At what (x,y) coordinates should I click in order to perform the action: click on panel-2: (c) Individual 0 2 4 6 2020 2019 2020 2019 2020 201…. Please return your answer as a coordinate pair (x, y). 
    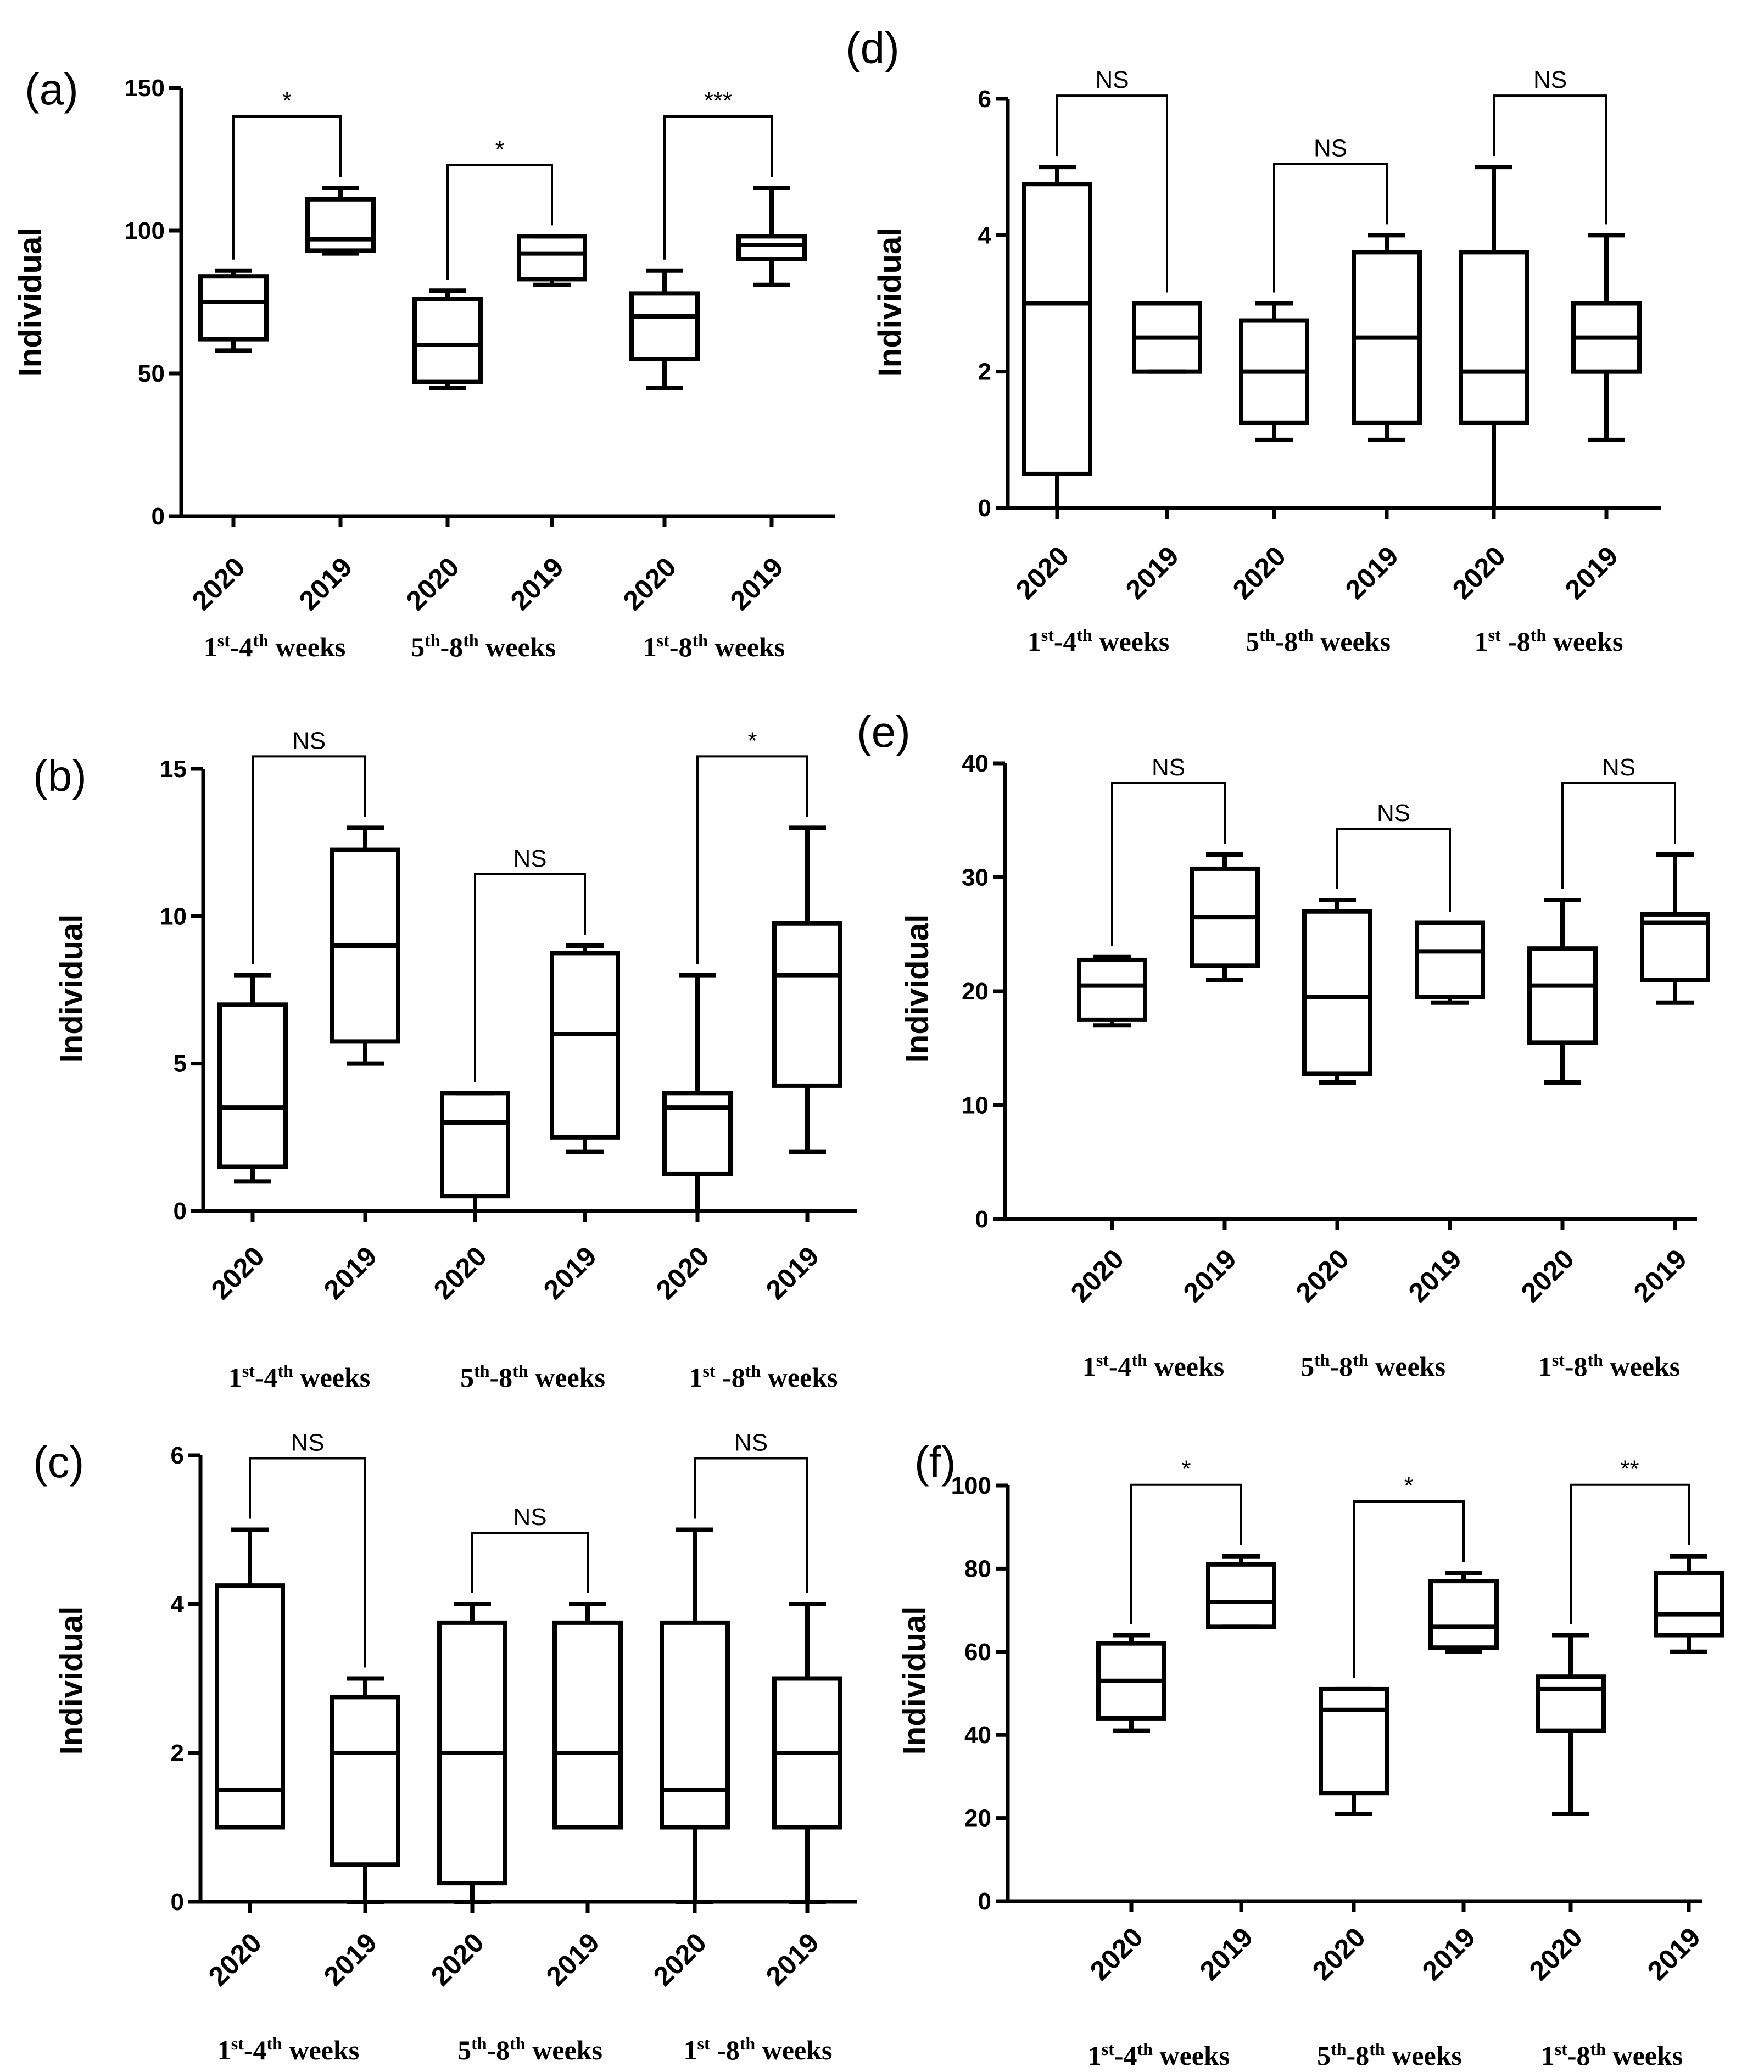
    Looking at the image, I should click on (445, 1747).